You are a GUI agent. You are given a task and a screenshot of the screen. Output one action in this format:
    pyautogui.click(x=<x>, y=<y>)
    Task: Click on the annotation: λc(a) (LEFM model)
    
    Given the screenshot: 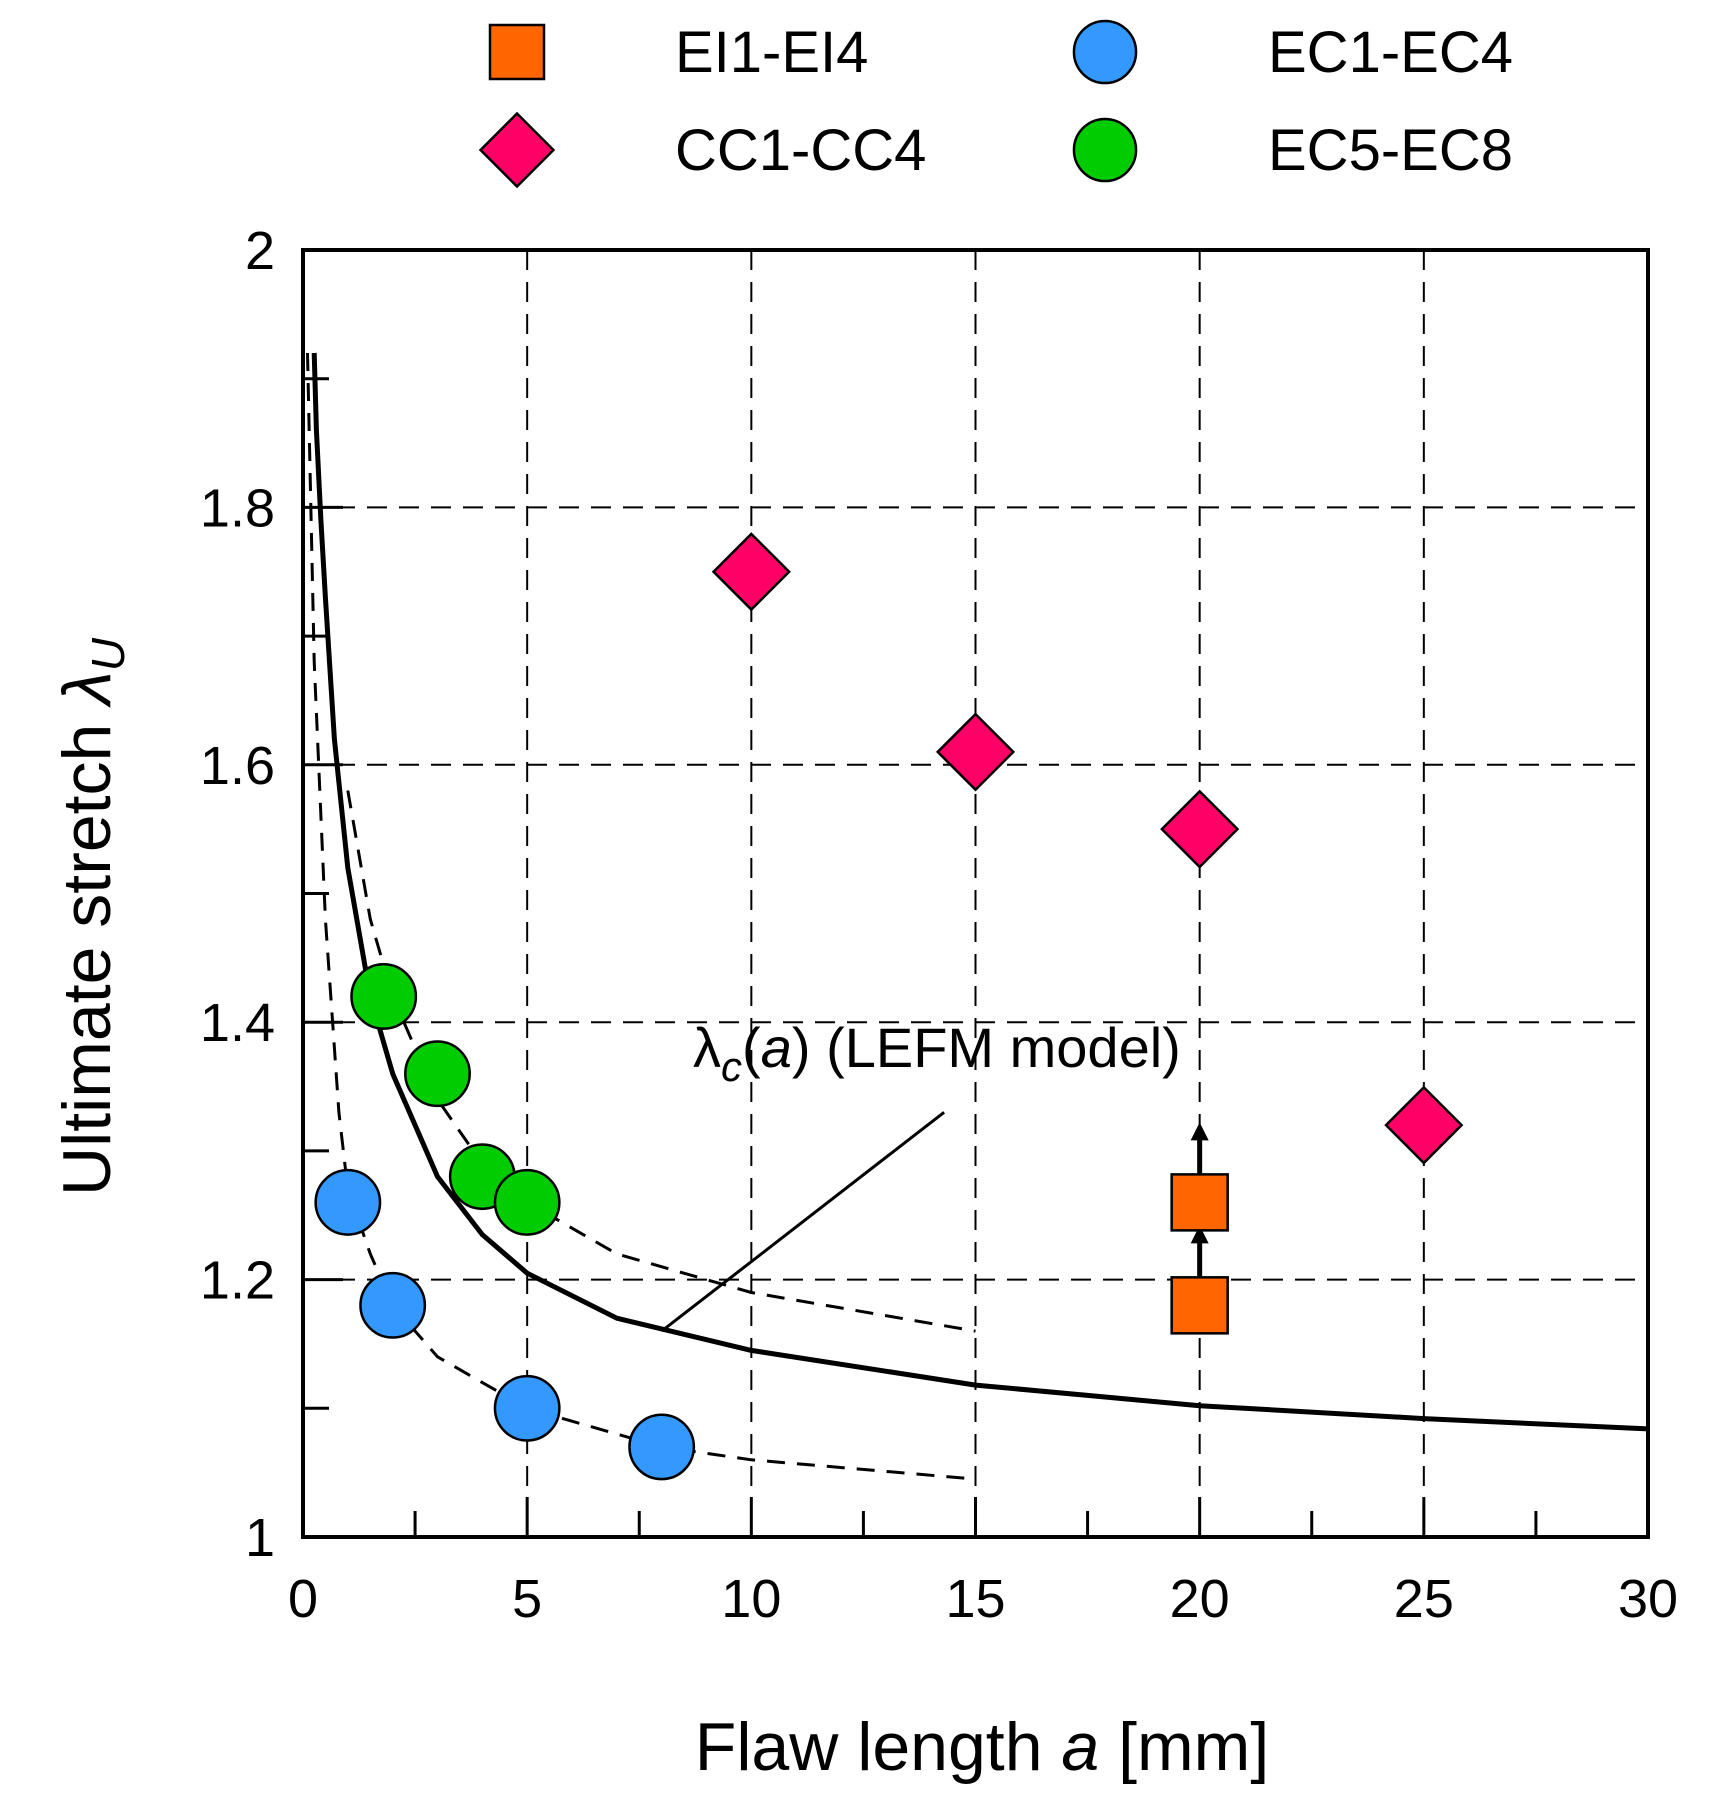 What is the action you would take?
    pyautogui.click(x=920, y=1174)
    